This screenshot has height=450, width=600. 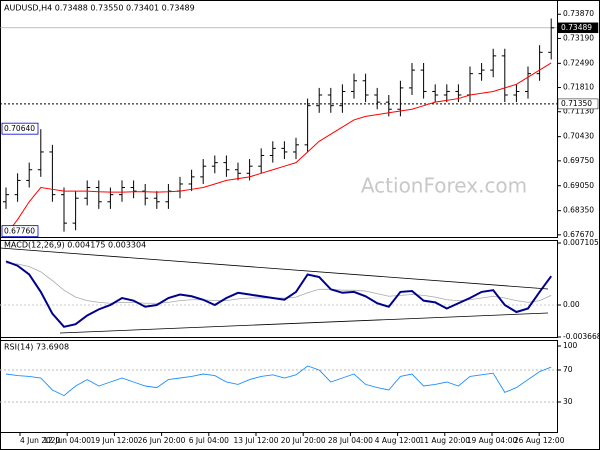 I want to click on x-tick-label: 11 Aug 20:00, so click(x=445, y=440).